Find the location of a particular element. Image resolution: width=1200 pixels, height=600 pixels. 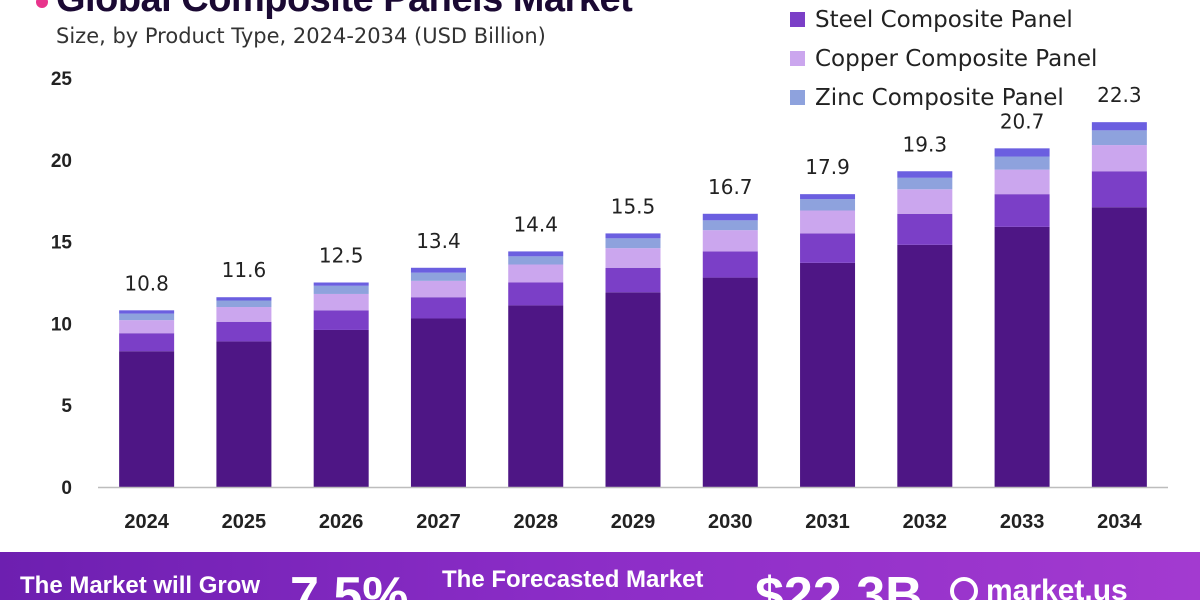

x-tick-label: 2034 is located at coordinates (1119, 522).